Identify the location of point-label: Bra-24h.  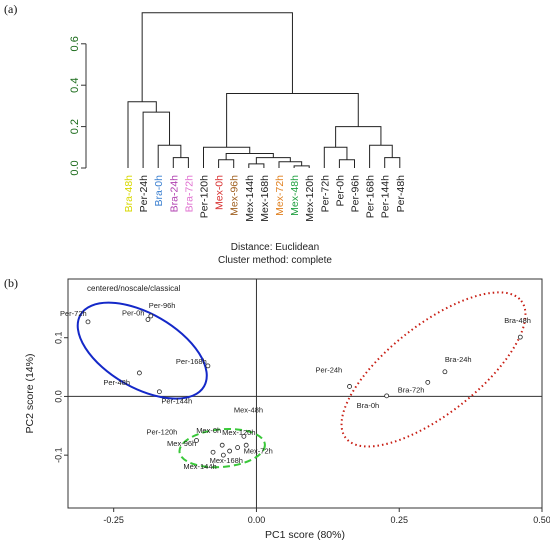
(458, 359).